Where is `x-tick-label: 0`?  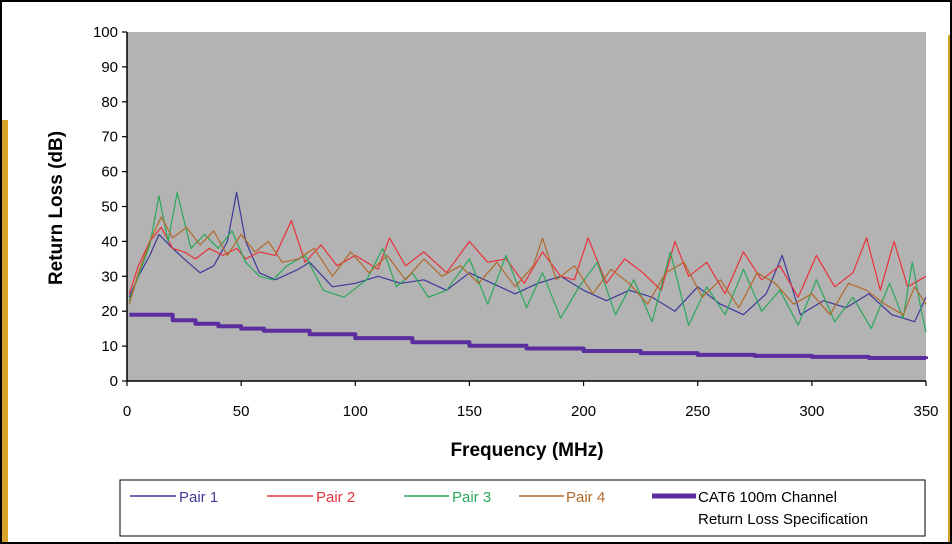 x-tick-label: 0 is located at coordinates (127, 411).